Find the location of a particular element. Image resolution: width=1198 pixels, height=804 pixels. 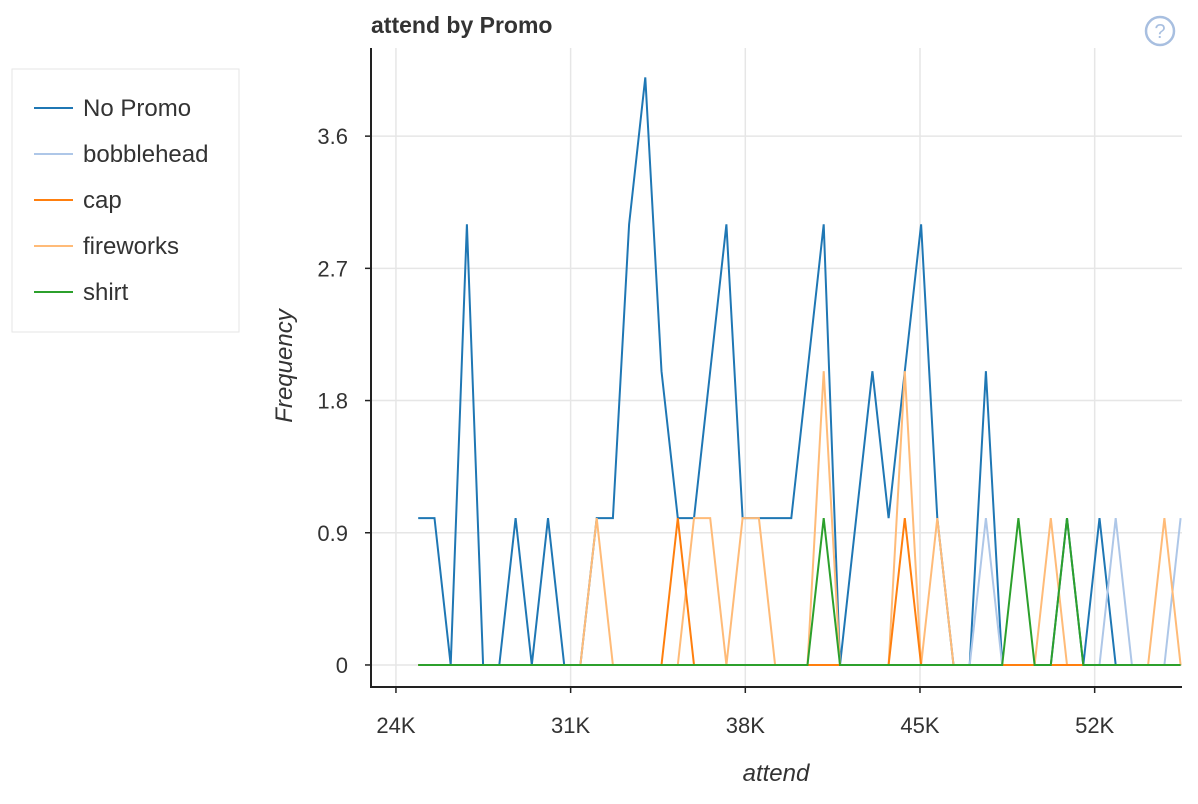

y-tick-labels: 0 0.9 1.8 2.7 3.6 is located at coordinates (332, 401).